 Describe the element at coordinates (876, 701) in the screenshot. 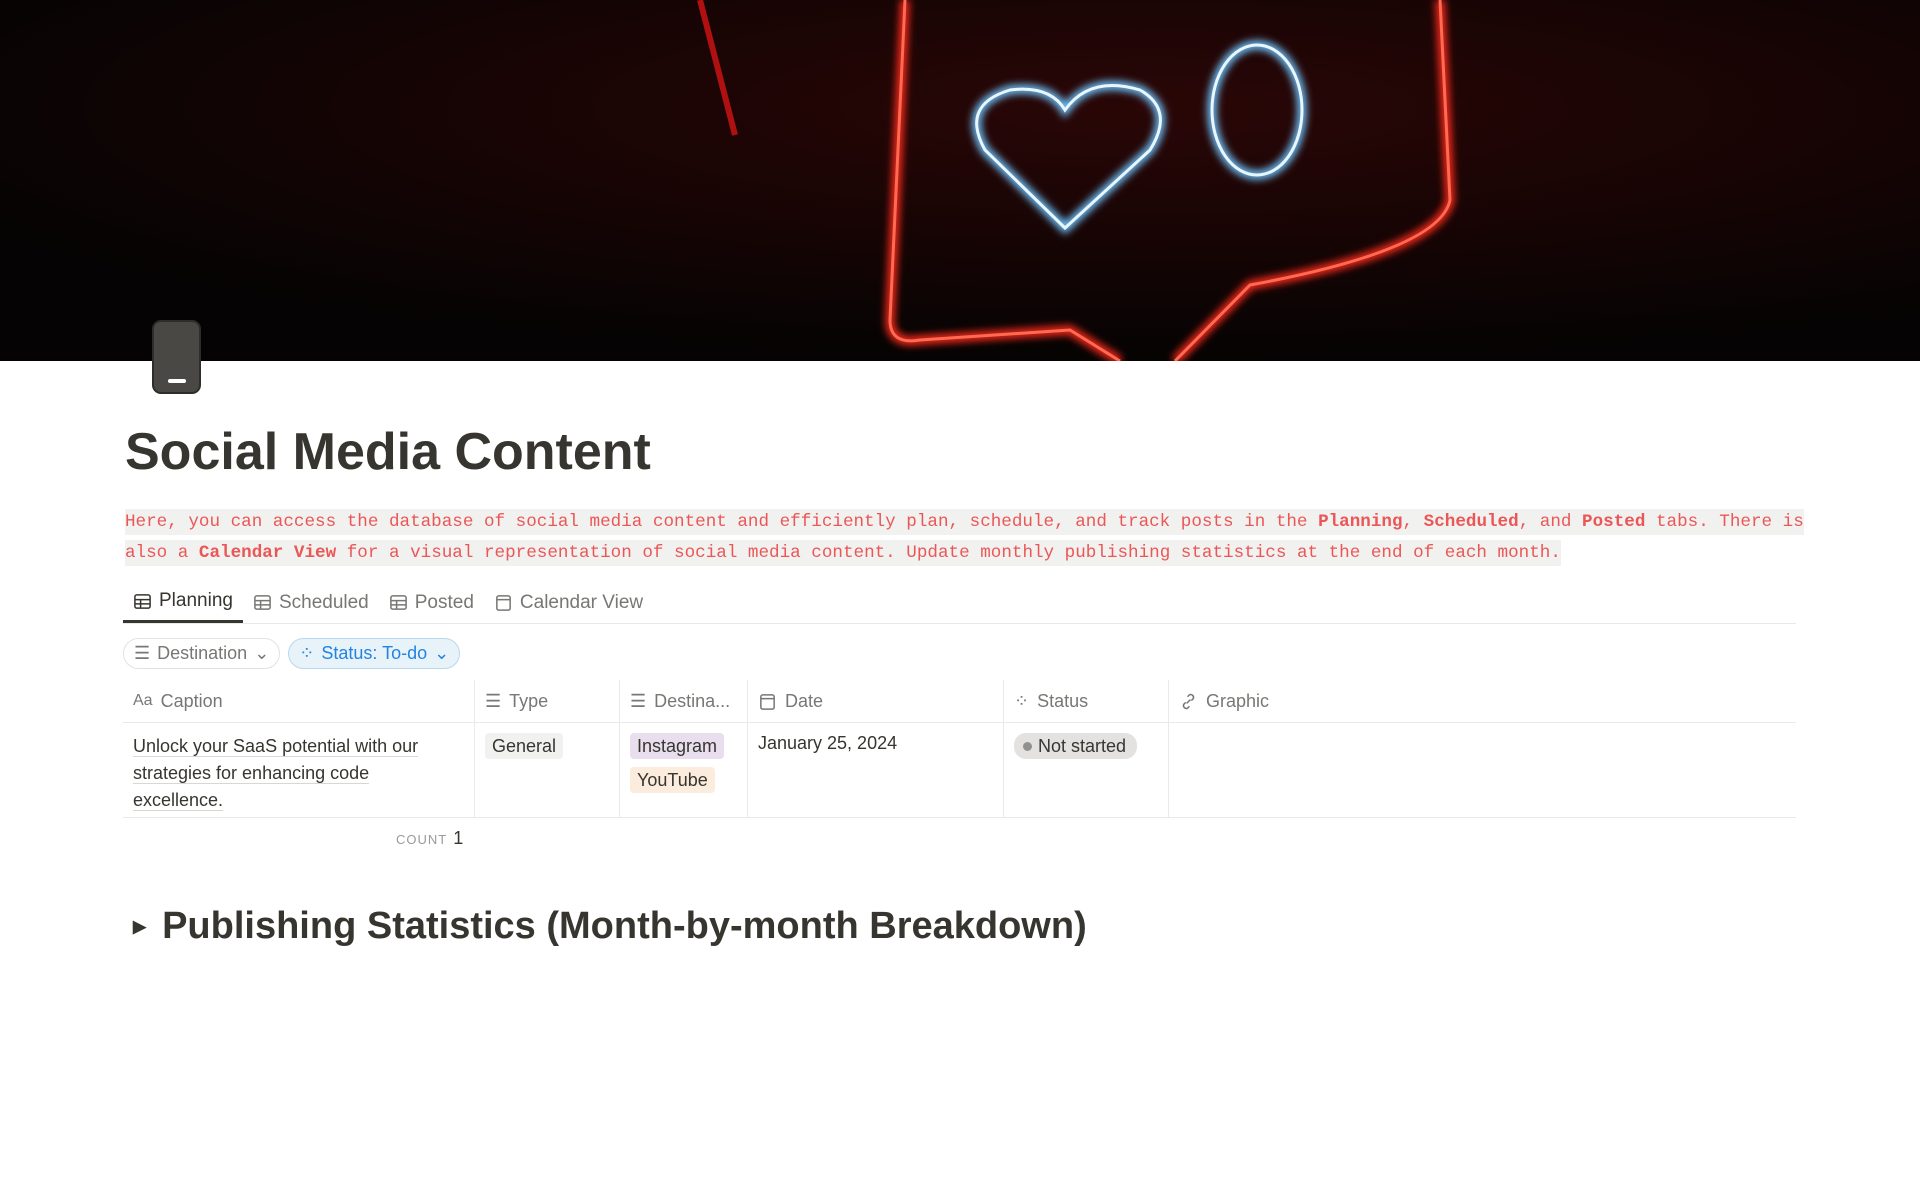

I see `column-date: Date` at that location.